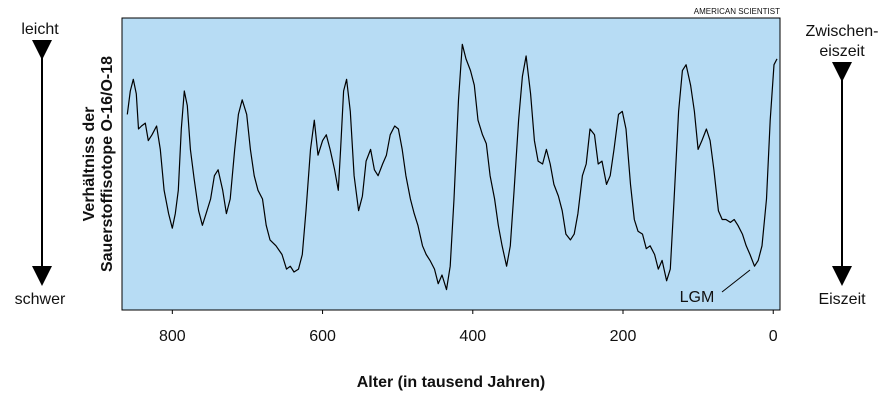  Describe the element at coordinates (451, 382) in the screenshot. I see `x-axis-label: Alter (in tausend Jahren)` at that location.